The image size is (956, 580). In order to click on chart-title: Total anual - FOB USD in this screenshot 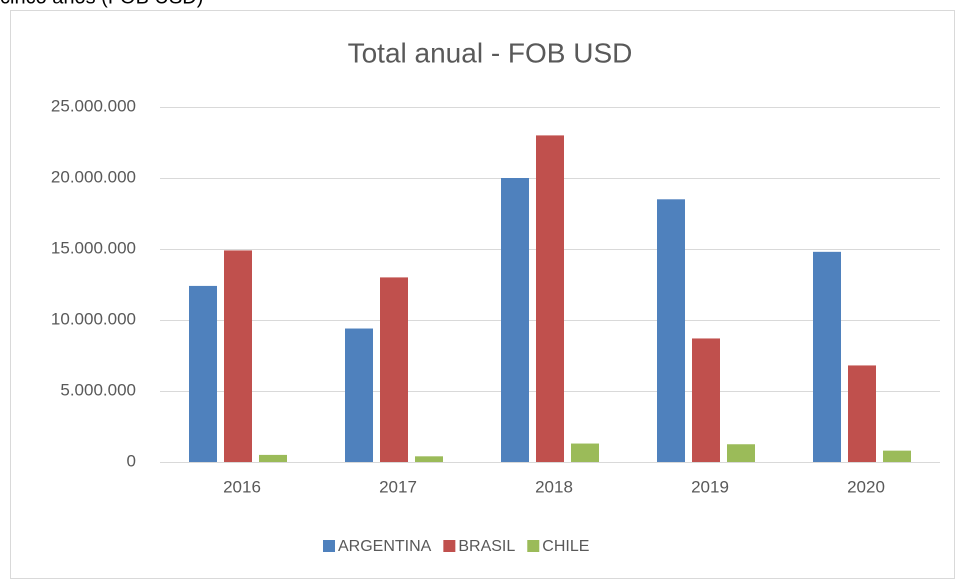, I will do `click(490, 52)`.